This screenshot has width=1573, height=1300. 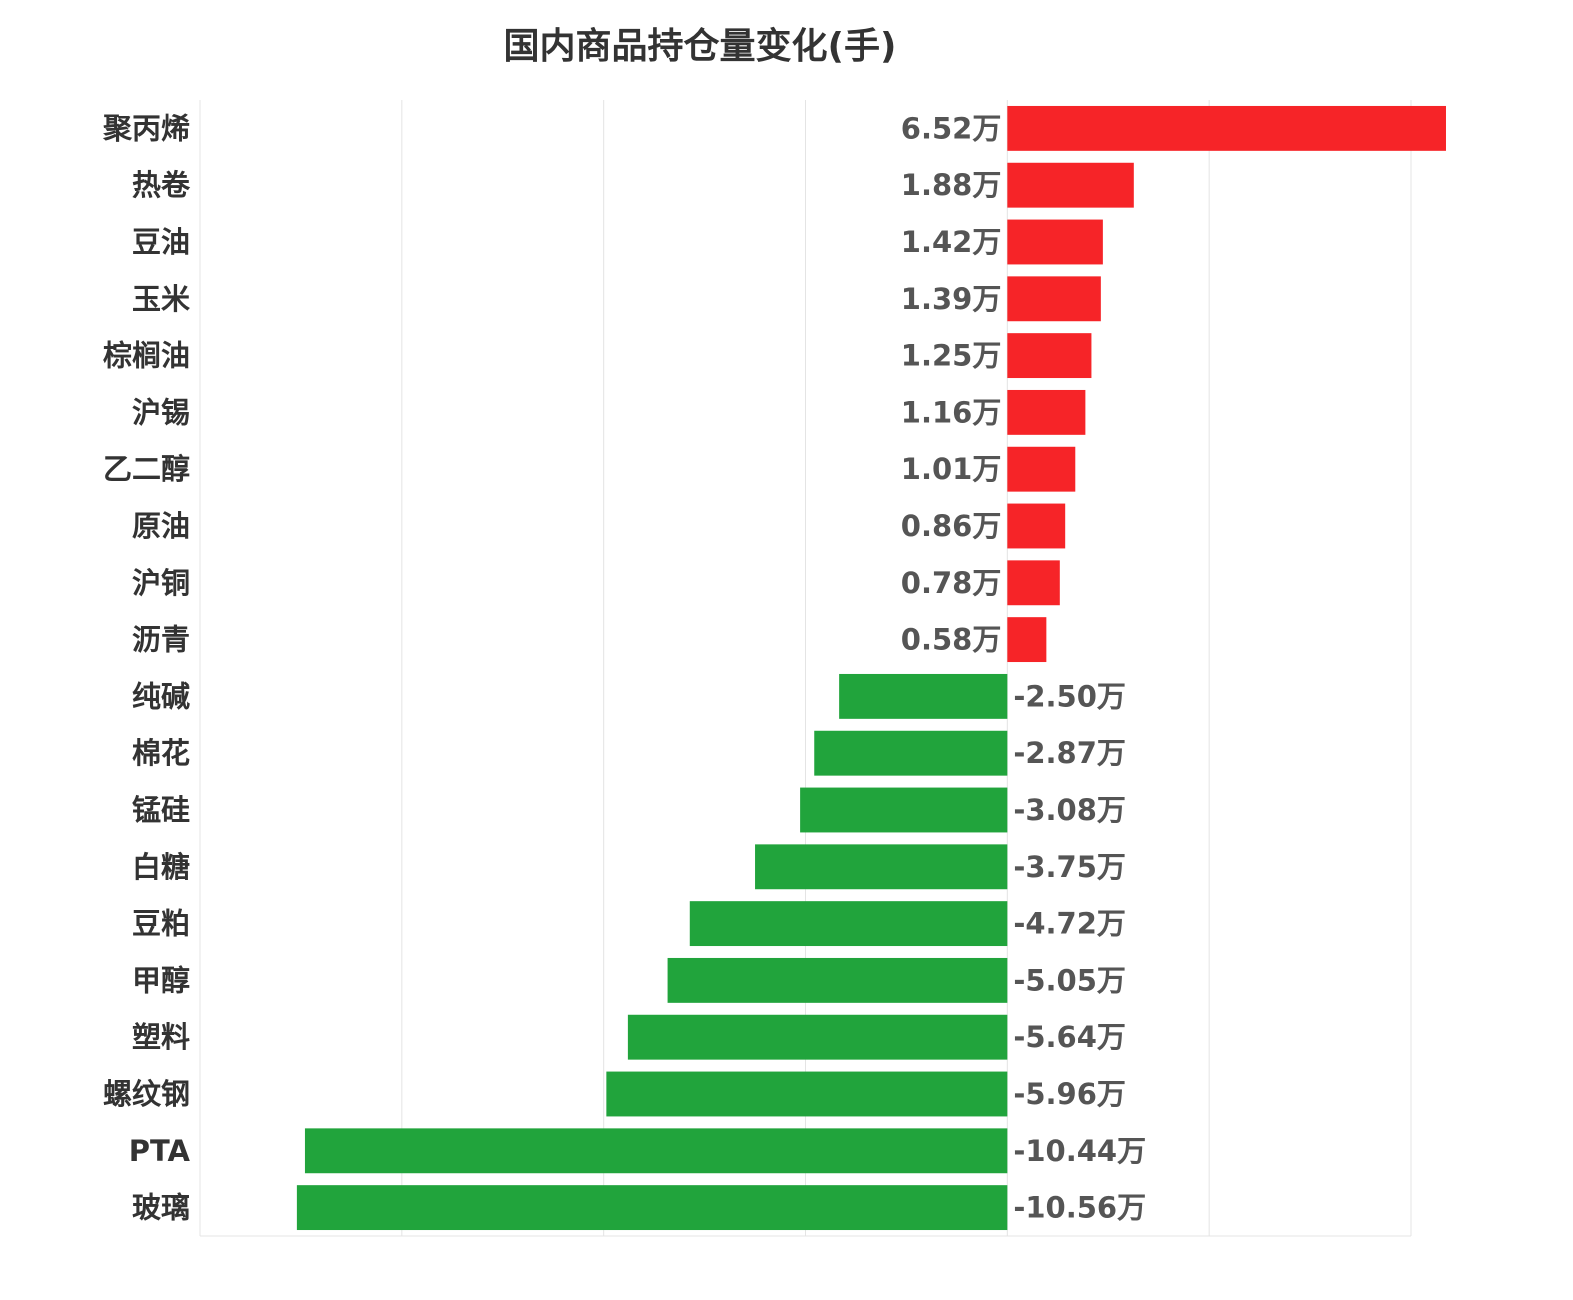 I want to click on value-label: 0.58万, so click(x=951, y=640).